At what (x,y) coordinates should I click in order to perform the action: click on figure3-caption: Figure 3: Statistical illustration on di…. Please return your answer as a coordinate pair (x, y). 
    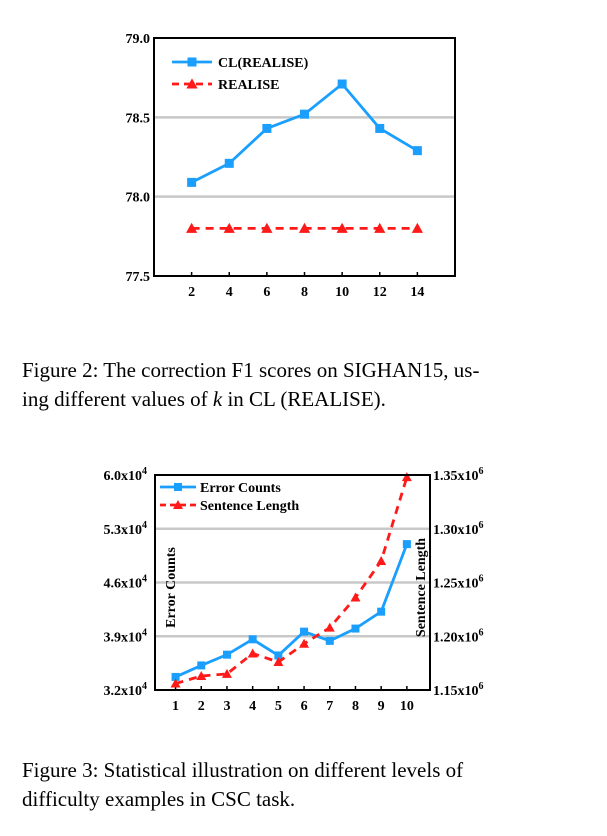
    Looking at the image, I should click on (302, 785).